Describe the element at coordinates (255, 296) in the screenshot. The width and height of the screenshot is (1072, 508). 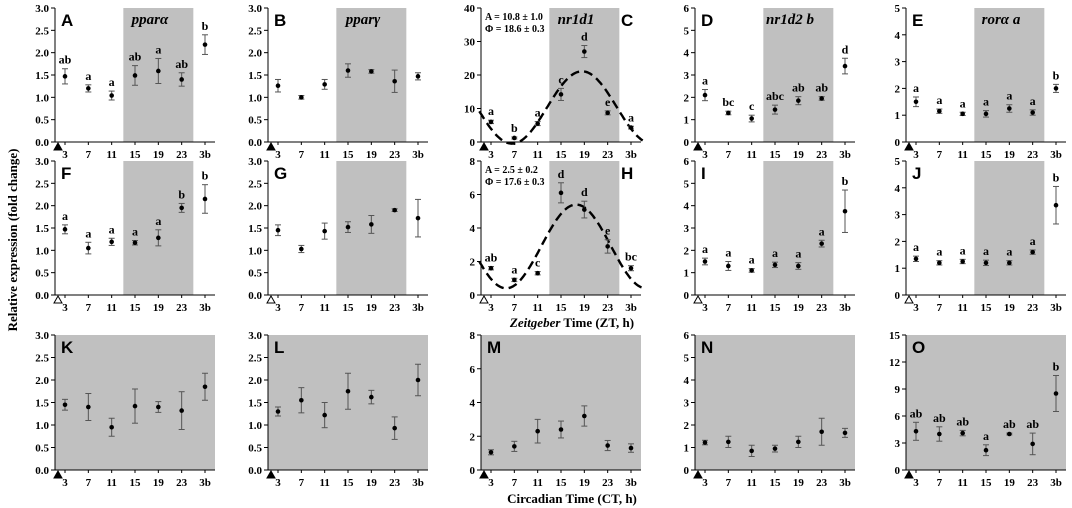
I see `y-tick-label: 0.0` at that location.